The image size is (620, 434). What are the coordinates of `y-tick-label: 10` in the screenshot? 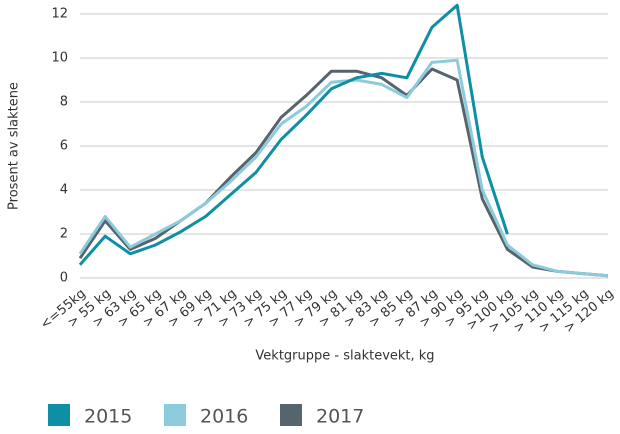 It's located at (59, 58).